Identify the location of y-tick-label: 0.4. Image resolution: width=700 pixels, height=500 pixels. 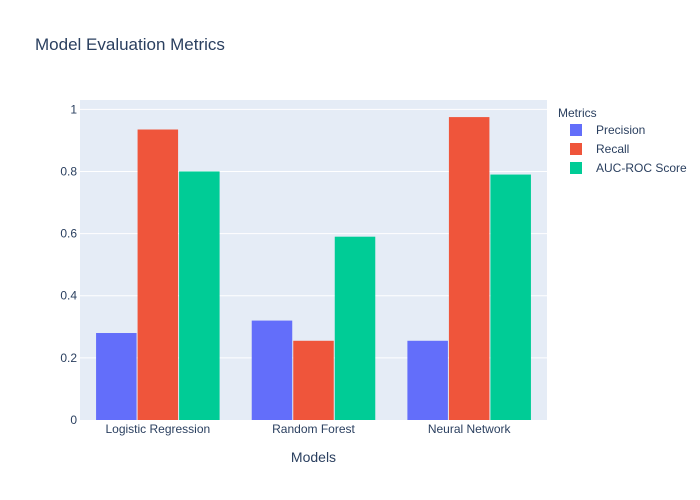
(68, 296).